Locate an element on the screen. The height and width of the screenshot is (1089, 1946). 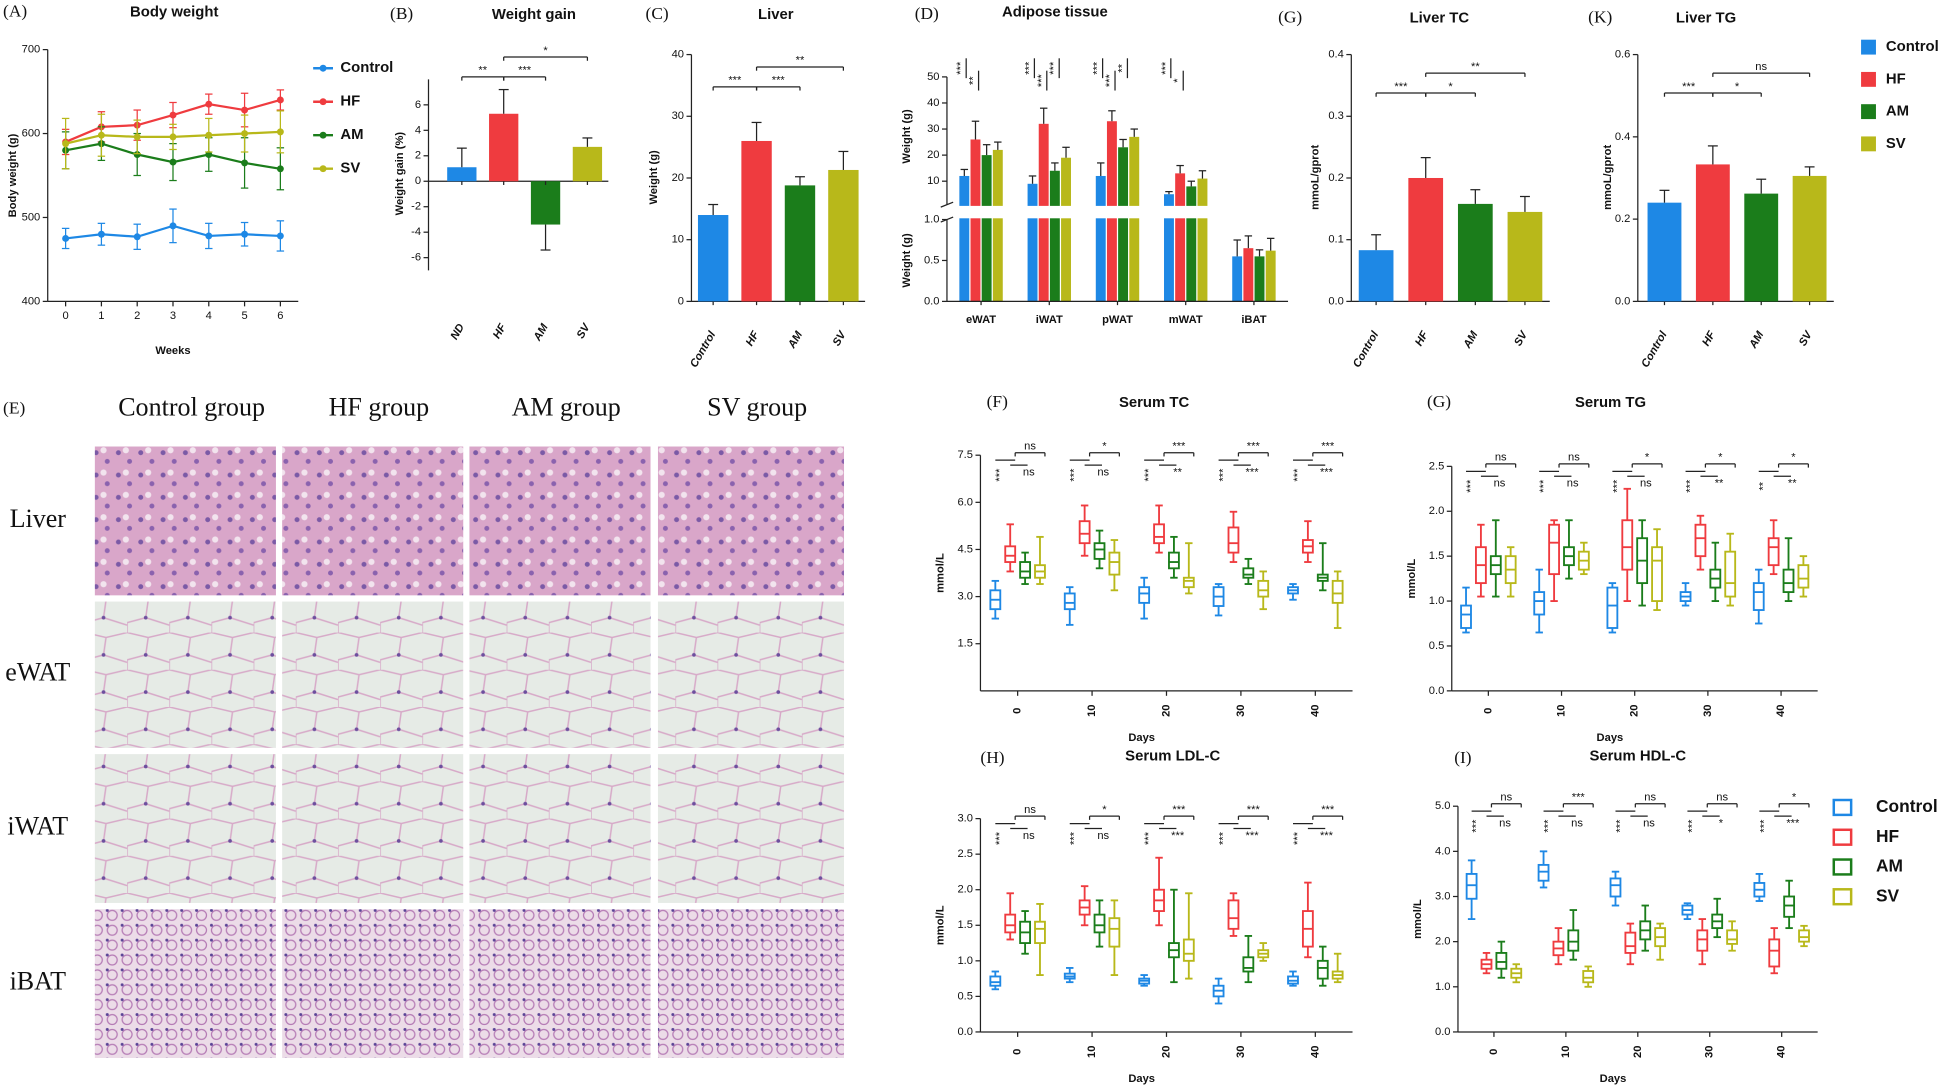
y-tick-label: 2.5 is located at coordinates (965, 854).